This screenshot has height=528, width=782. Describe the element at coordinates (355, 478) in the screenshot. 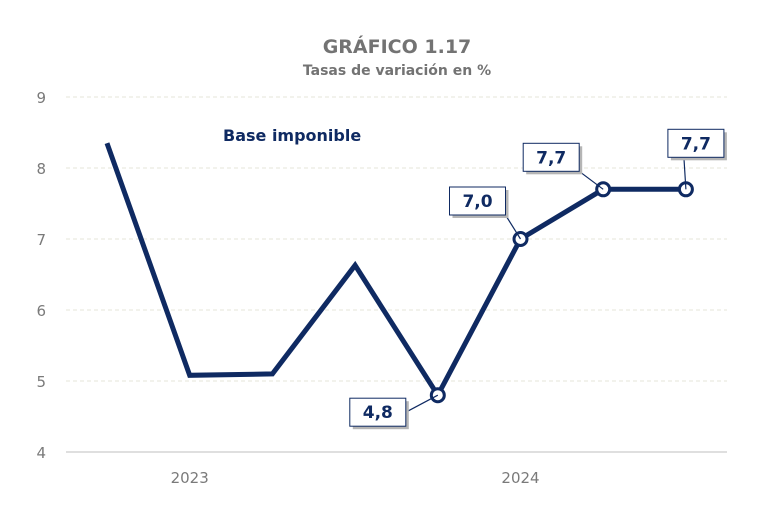

I see `x-axis: 2023 2024` at that location.